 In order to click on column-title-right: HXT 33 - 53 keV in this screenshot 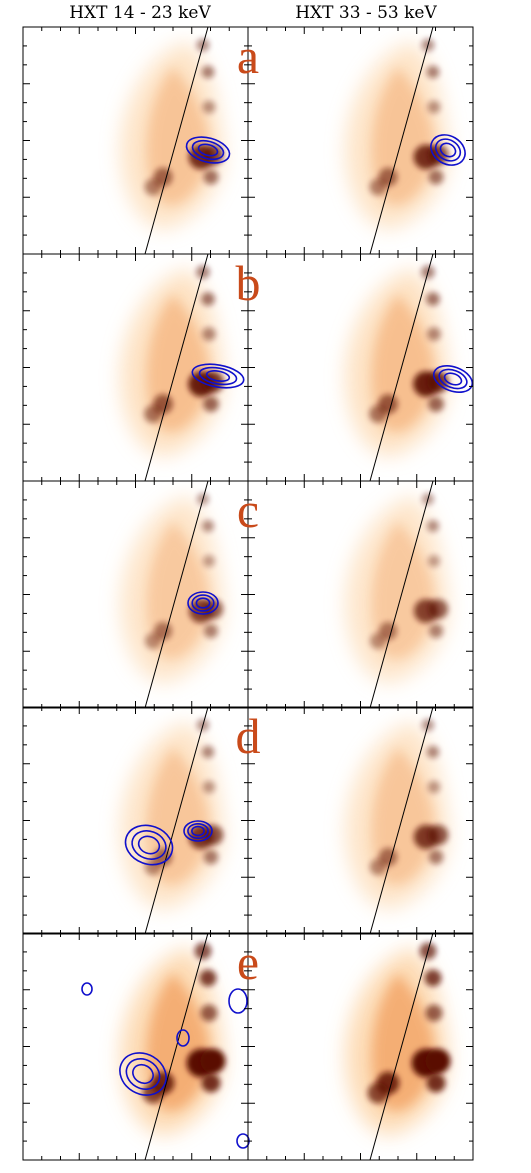, I will do `click(366, 13)`.